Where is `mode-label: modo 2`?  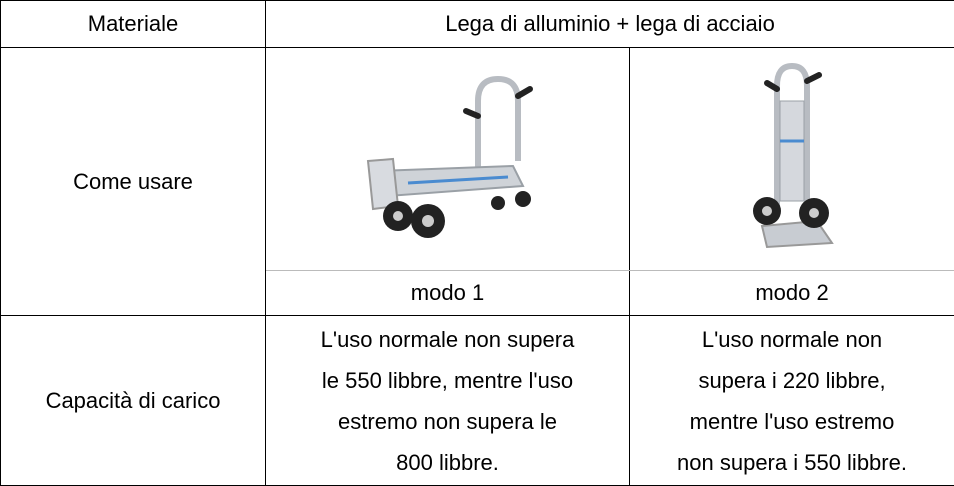
mode-label: modo 2 is located at coordinates (792, 293).